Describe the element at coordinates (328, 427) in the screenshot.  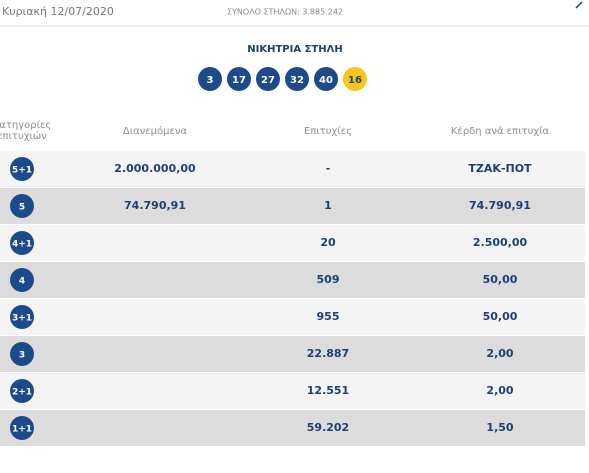
I see `cell-winners: 59.202` at that location.